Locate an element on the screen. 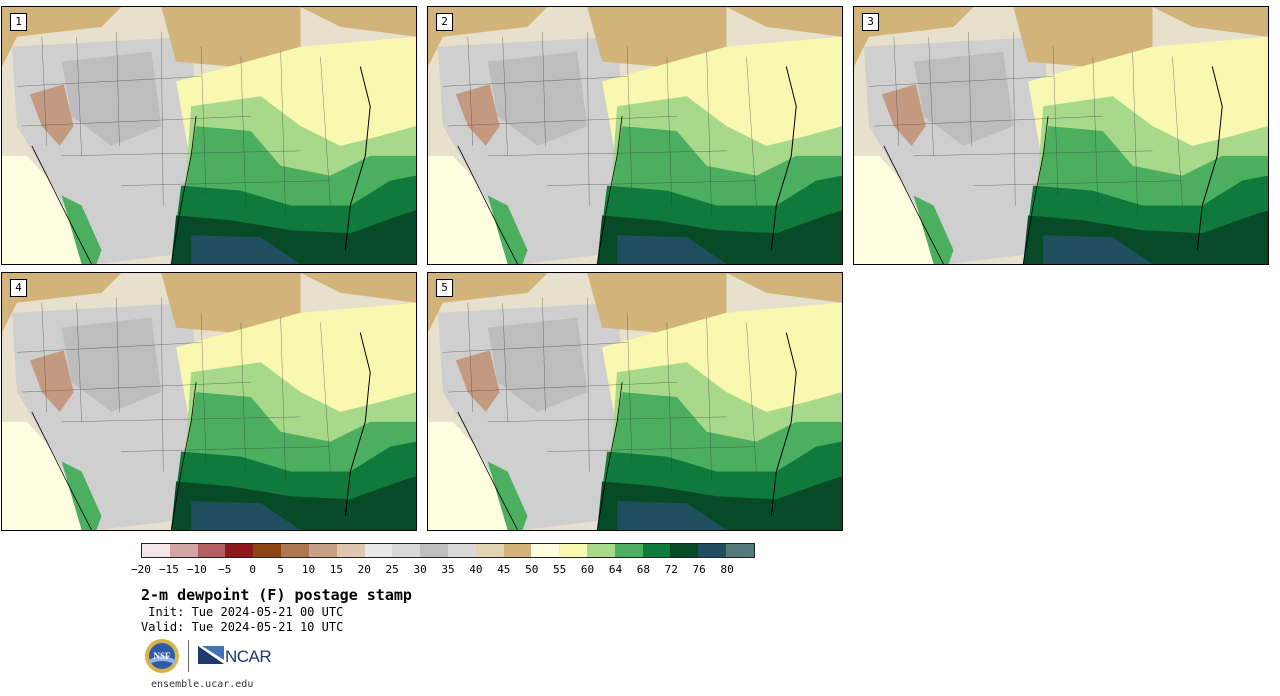 This screenshot has width=1280, height=696. panel-number: 1 is located at coordinates (18, 22).